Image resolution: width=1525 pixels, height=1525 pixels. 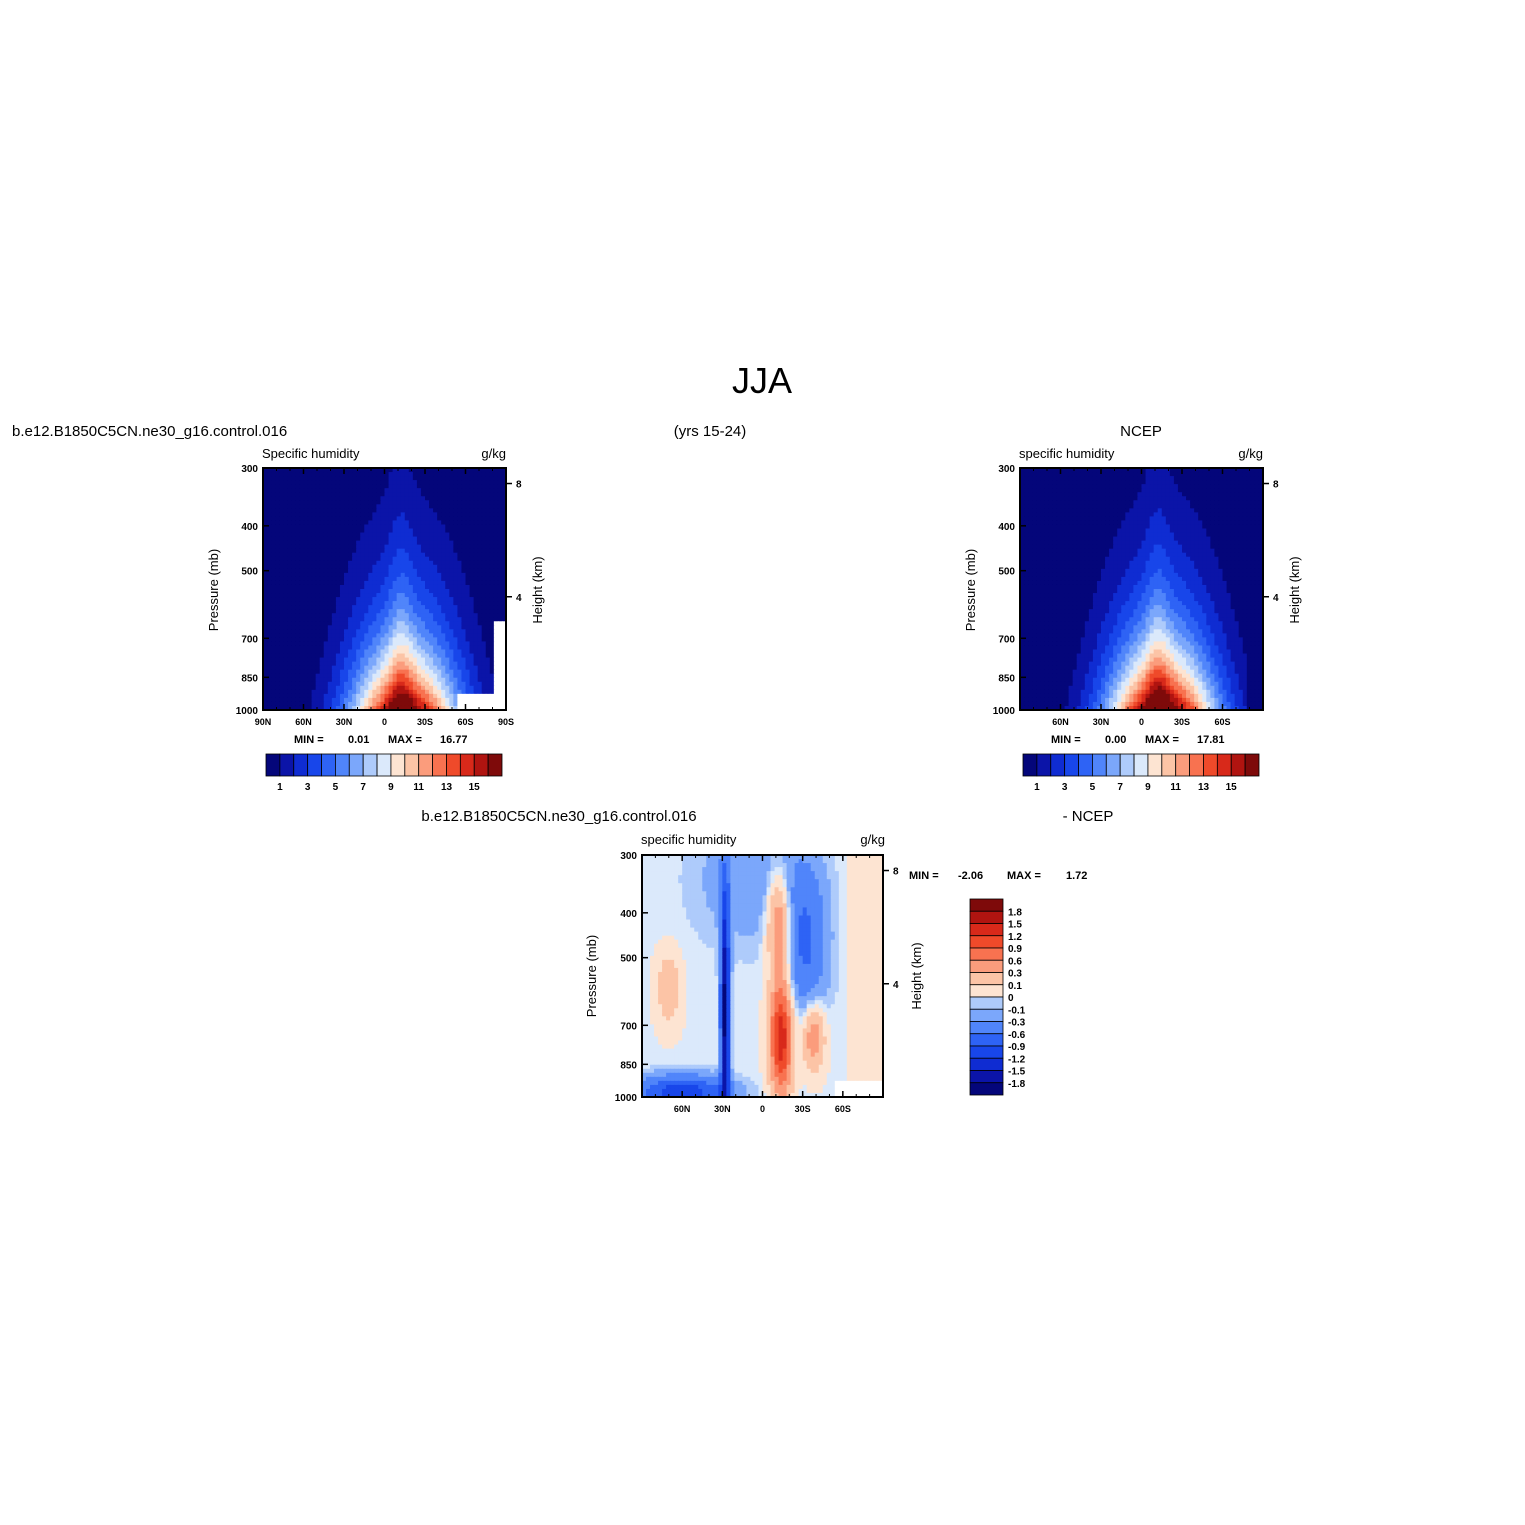 What do you see at coordinates (465, 722) in the screenshot?
I see `xtick-label: 60S` at bounding box center [465, 722].